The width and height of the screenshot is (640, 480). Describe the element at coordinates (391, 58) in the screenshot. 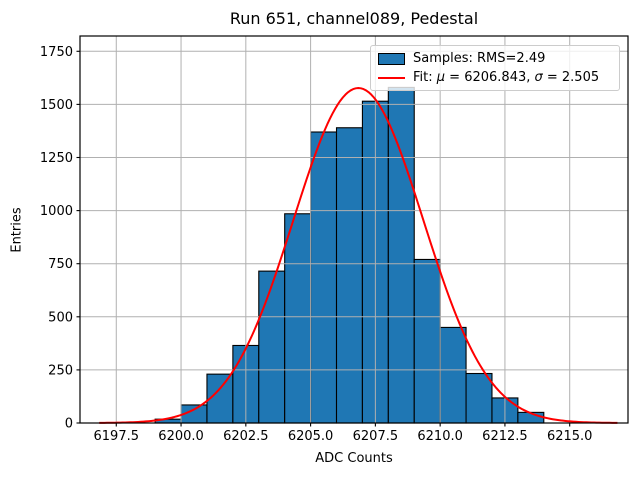

I see `samples-swatch-icon` at that location.